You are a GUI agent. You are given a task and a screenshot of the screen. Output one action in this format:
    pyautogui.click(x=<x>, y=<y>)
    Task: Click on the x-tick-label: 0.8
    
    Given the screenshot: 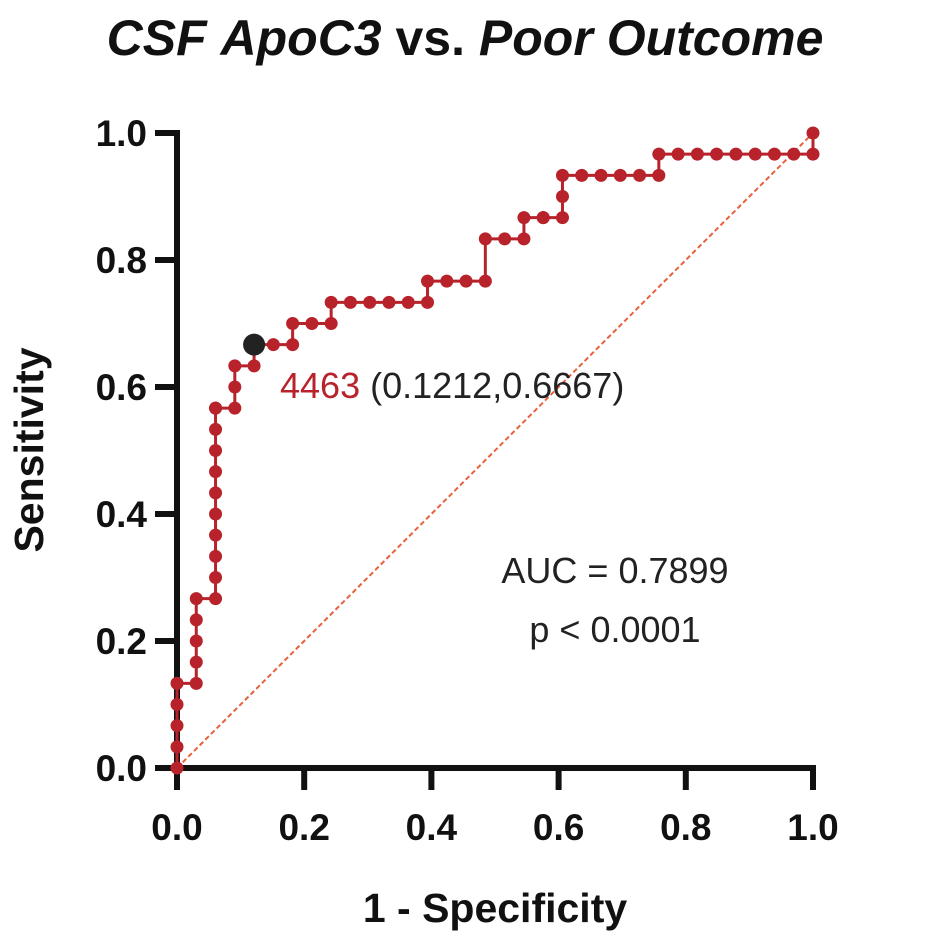 What is the action you would take?
    pyautogui.click(x=685, y=827)
    